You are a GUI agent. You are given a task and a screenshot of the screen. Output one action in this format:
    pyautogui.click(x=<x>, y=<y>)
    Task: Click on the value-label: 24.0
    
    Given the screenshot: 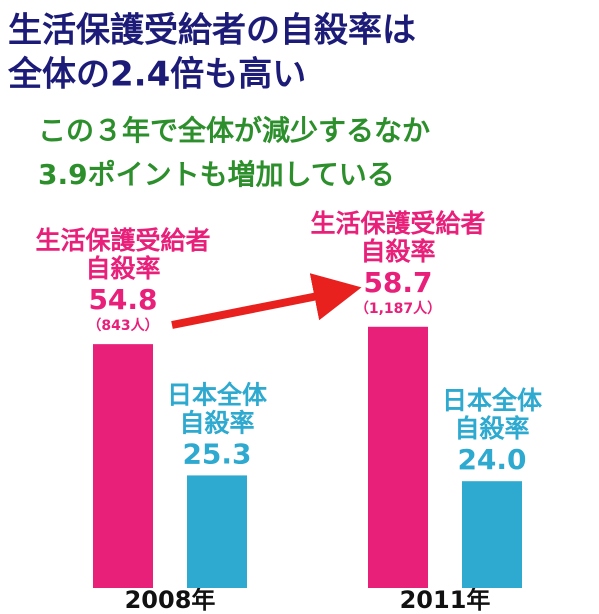 What is the action you would take?
    pyautogui.click(x=491, y=459)
    